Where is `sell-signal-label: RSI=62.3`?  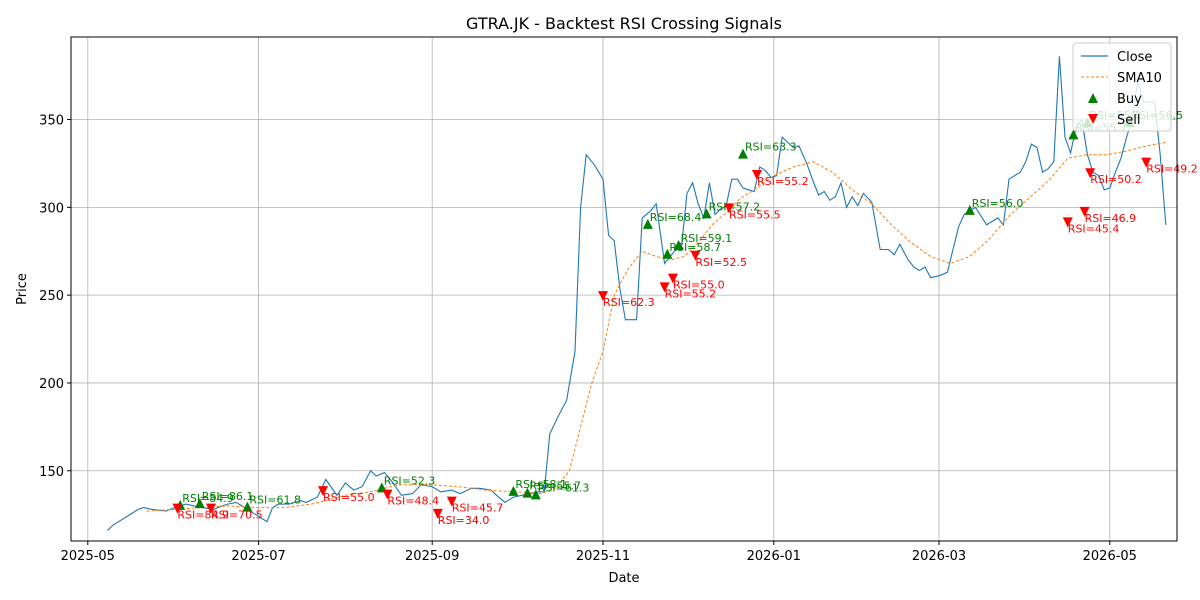
sell-signal-label: RSI=62.3 is located at coordinates (629, 302).